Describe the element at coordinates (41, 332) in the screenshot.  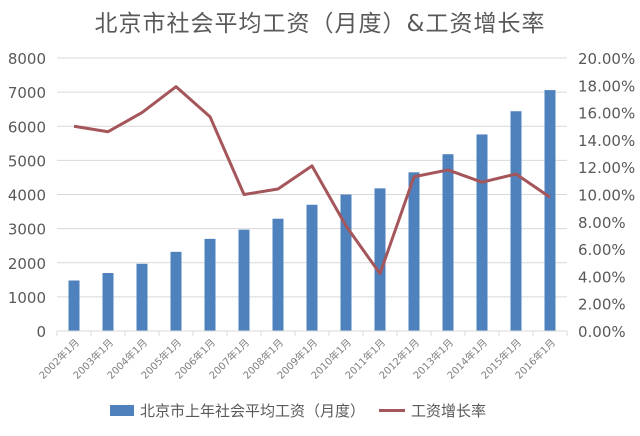
I see `left-axis-tick: 0` at that location.